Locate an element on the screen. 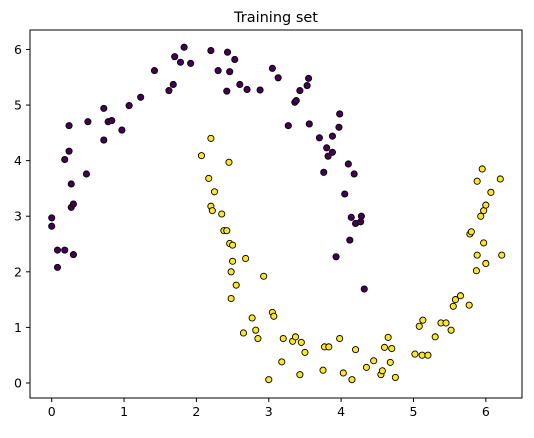 This screenshot has width=534, height=438. y-axis-ticks: 0 1 2 3 4 5 6 is located at coordinates (22, 216).